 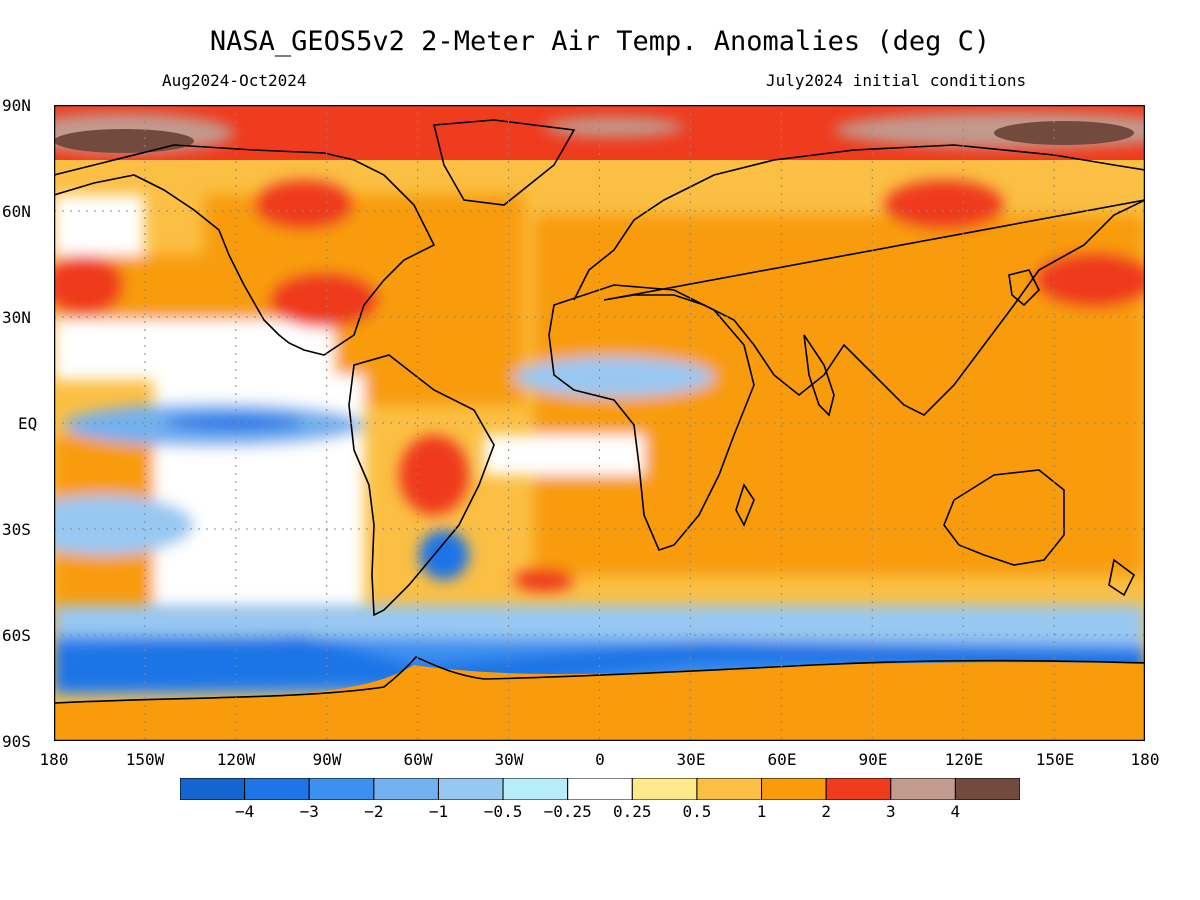 What do you see at coordinates (324, 300) in the screenshot?
I see `north-america-hot` at bounding box center [324, 300].